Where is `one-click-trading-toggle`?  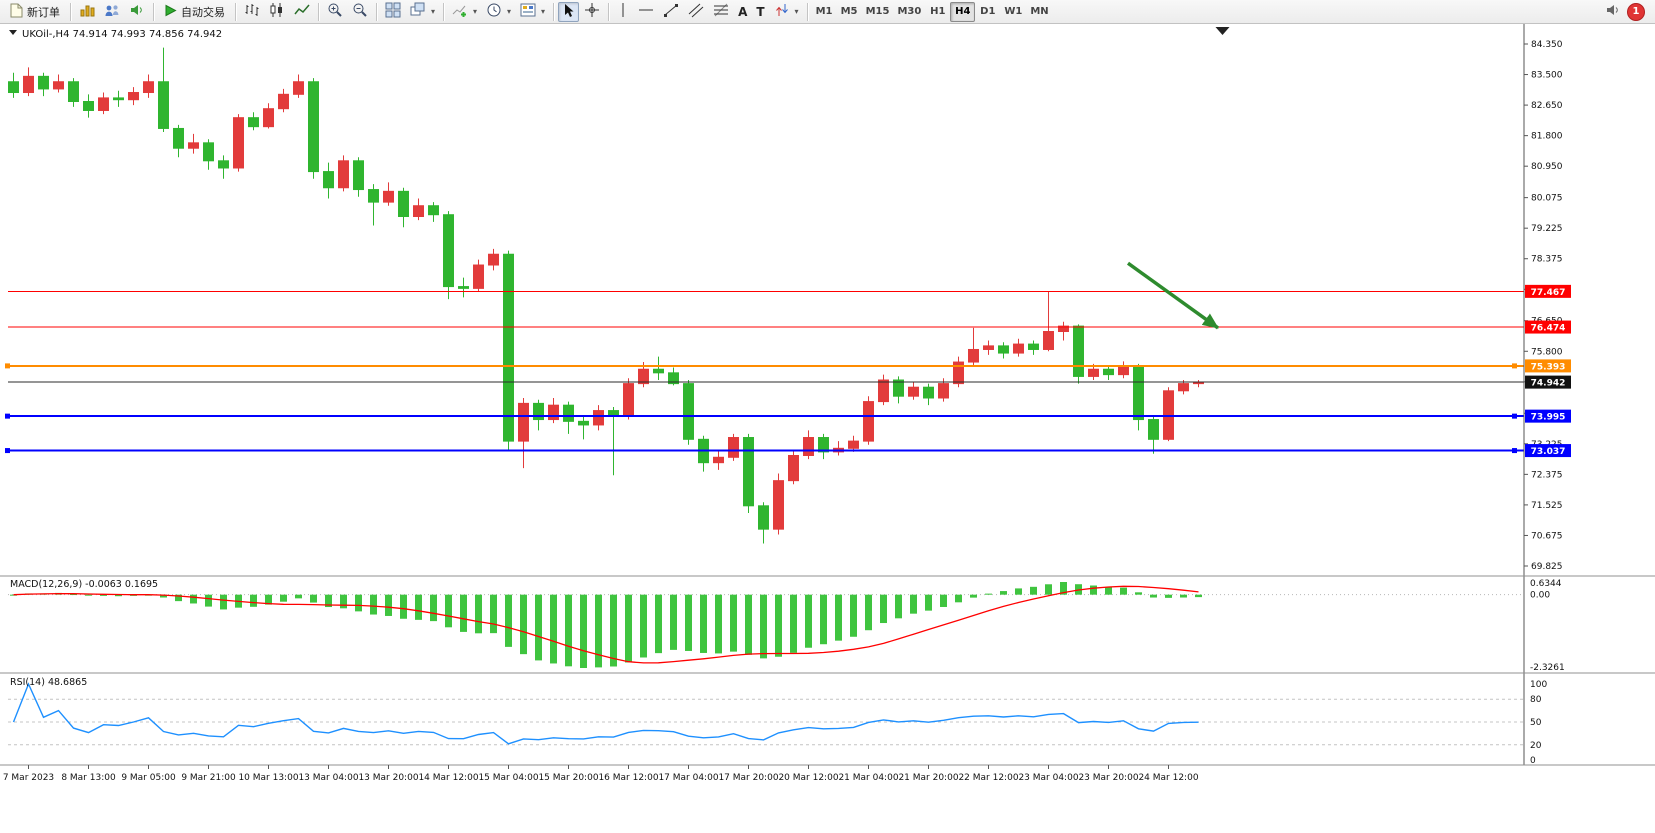
one-click-trading-toggle is located at coordinates (13, 32).